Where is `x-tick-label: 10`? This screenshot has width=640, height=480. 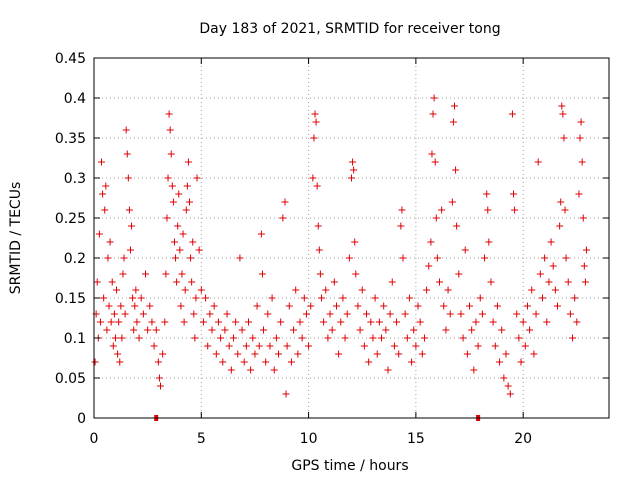
x-tick-label: 10 is located at coordinates (309, 439).